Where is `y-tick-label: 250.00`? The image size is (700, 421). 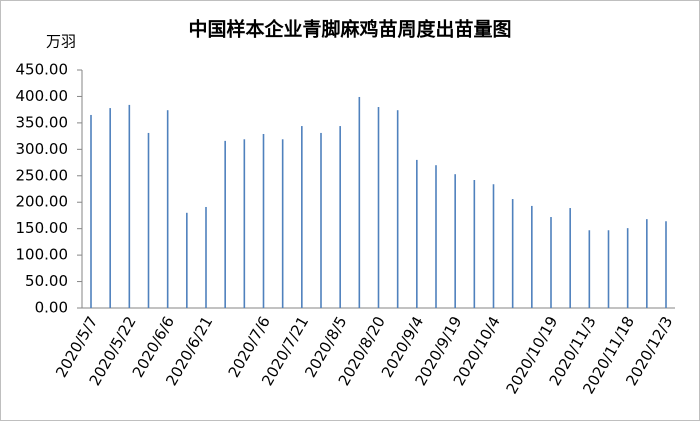 y-tick-label: 250.00 is located at coordinates (42, 175).